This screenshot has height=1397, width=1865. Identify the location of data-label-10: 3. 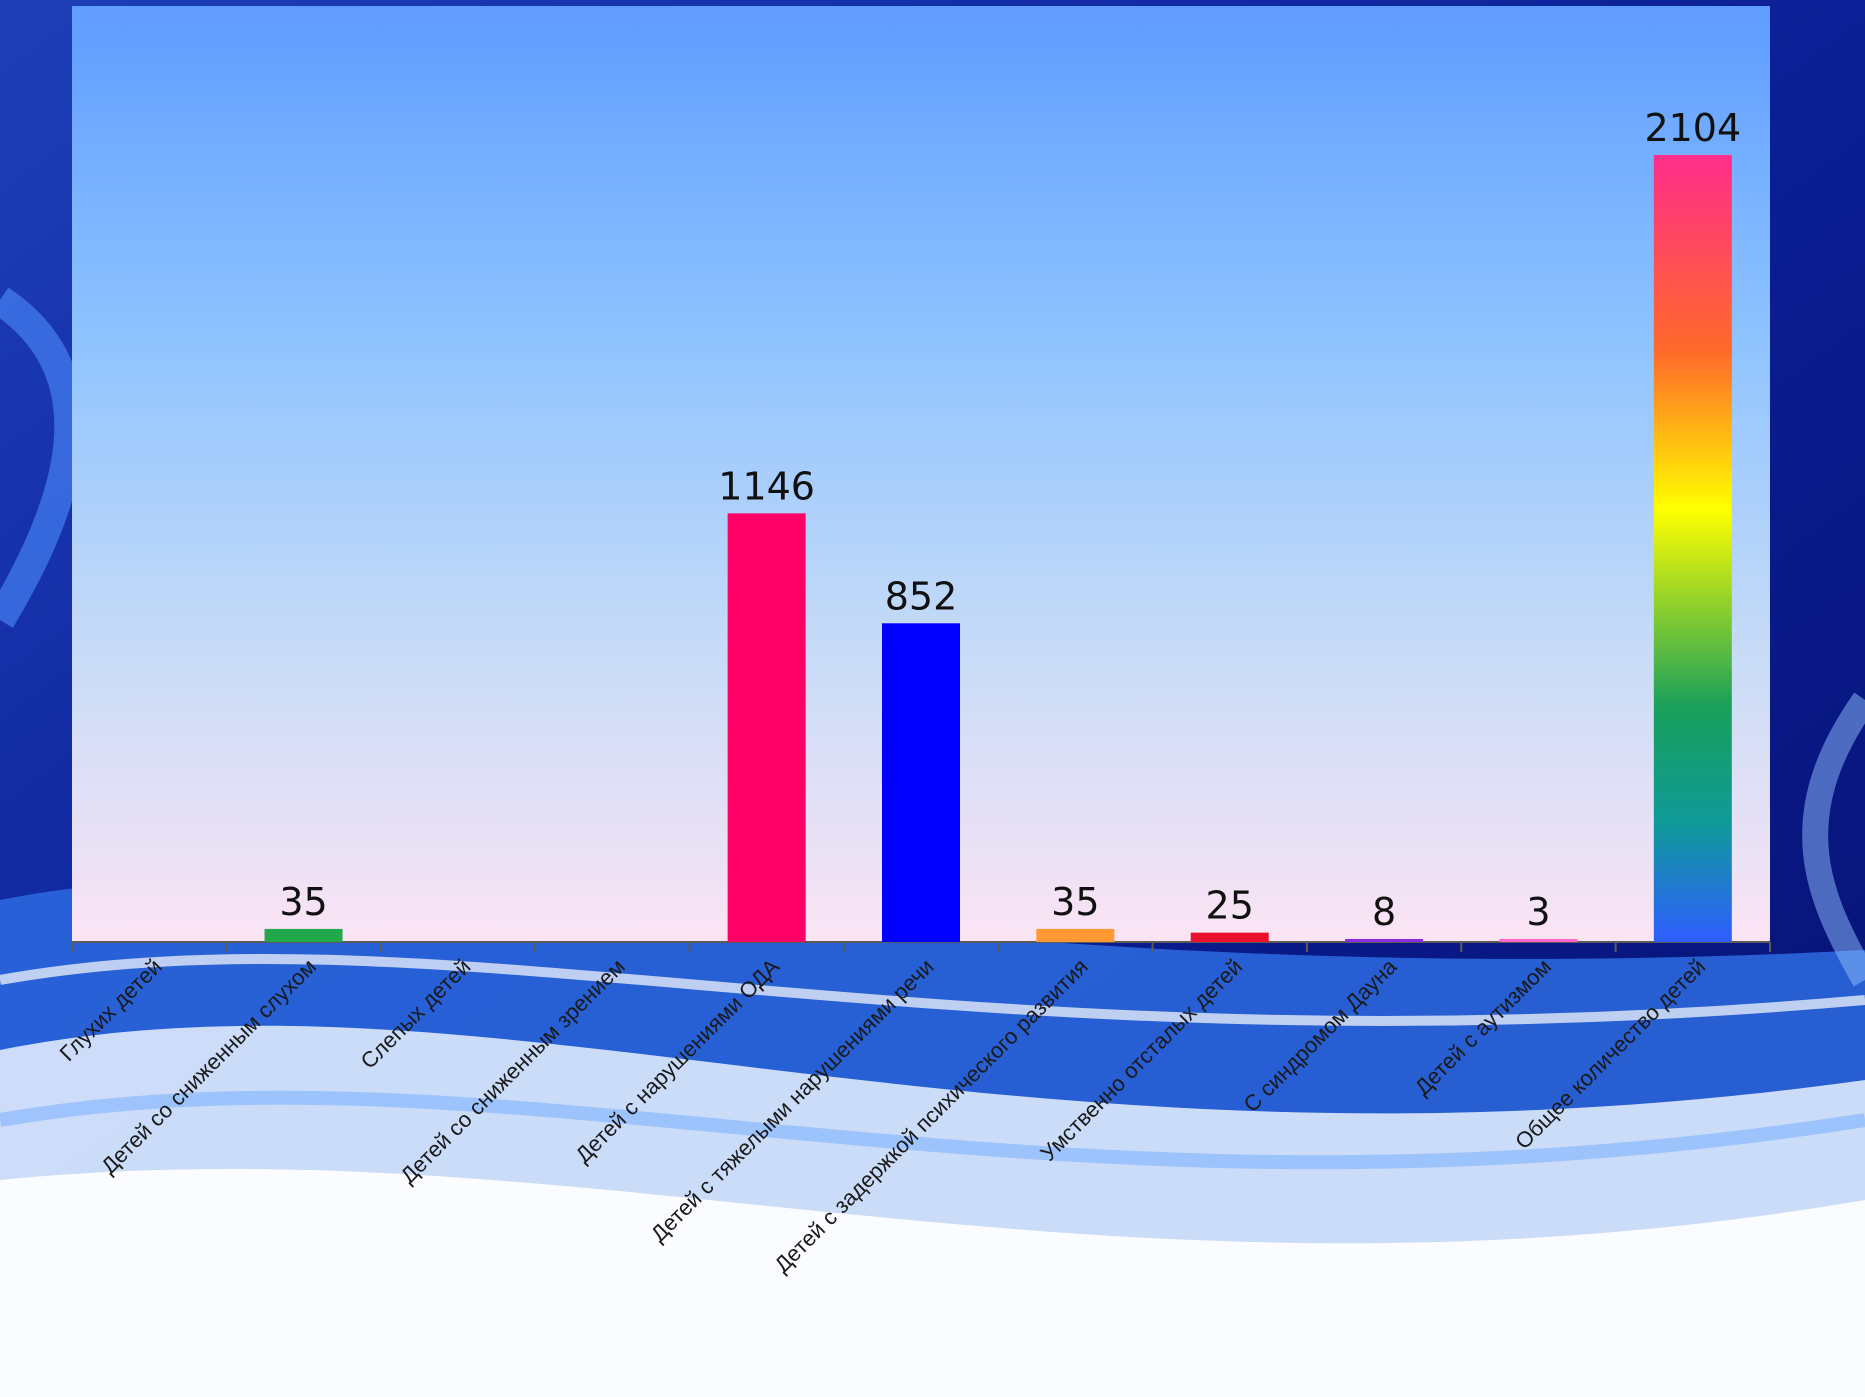
(1538, 912).